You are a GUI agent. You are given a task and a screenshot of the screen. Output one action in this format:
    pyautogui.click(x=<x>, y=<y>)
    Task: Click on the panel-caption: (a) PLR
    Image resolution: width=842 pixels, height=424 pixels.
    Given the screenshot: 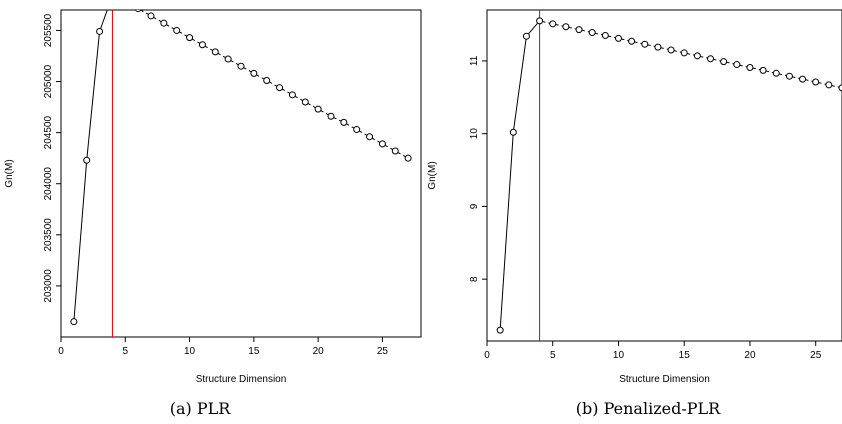 What is the action you would take?
    pyautogui.click(x=201, y=408)
    